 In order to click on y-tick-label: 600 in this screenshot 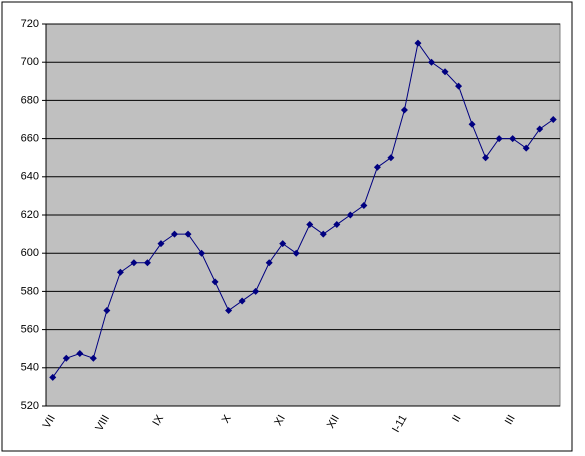, I will do `click(30, 253)`.